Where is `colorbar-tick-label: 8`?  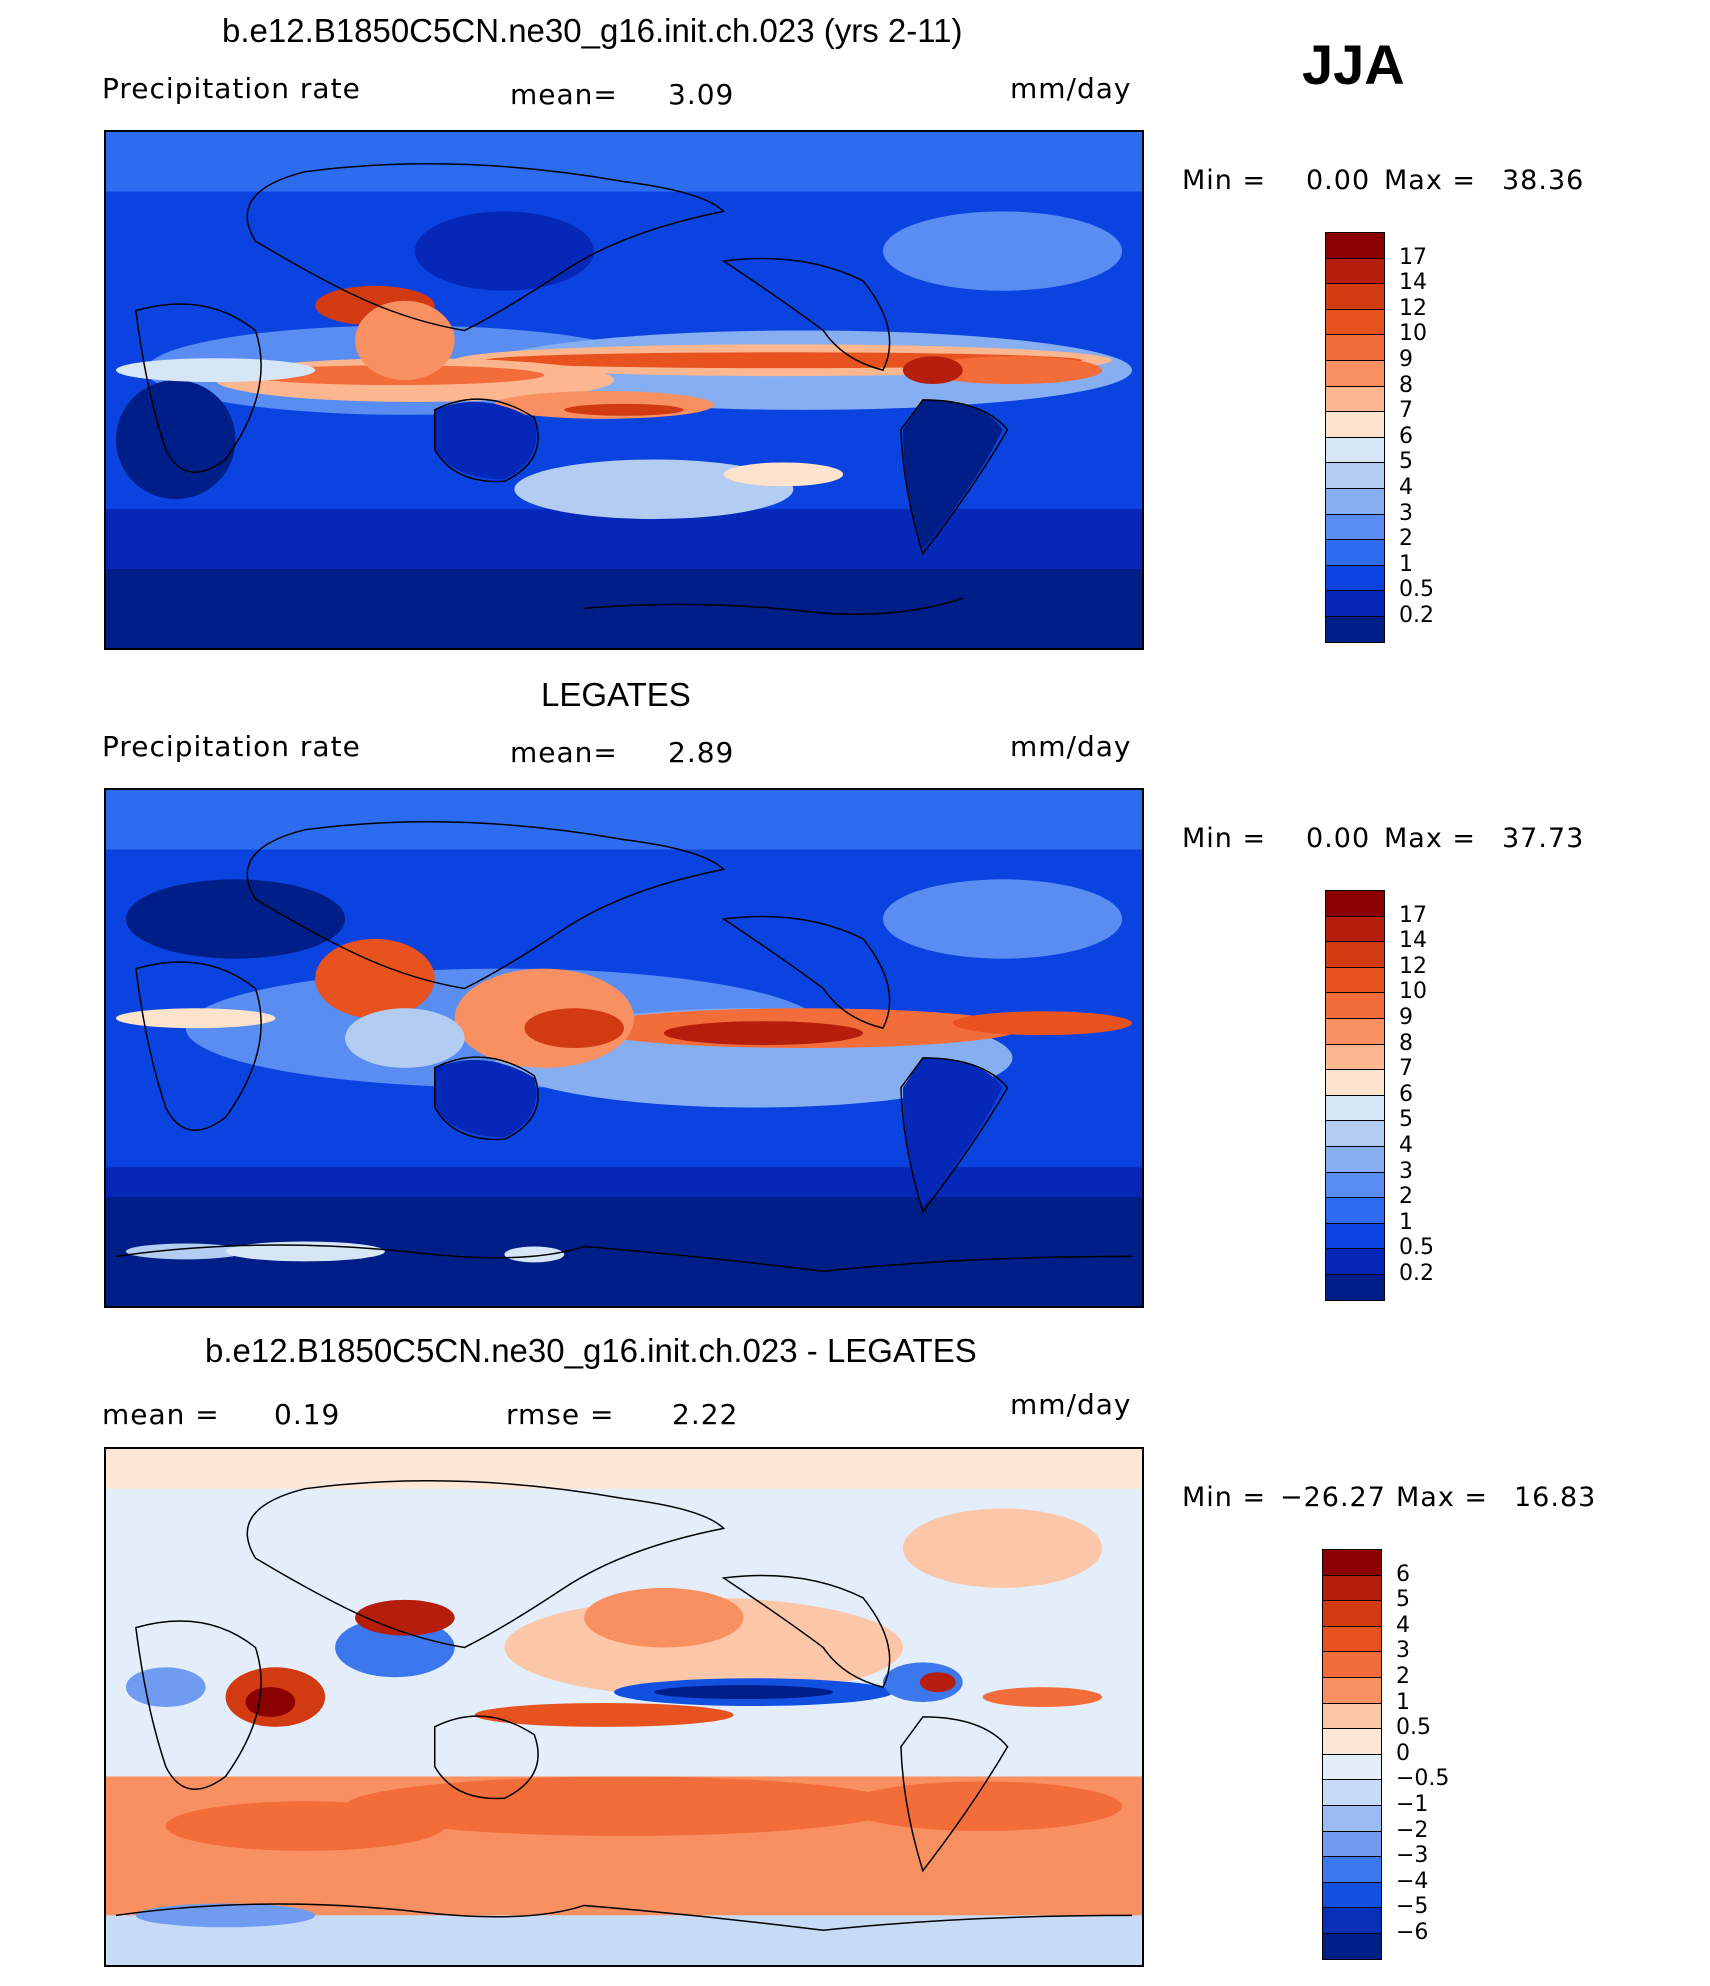
colorbar-tick-label: 8 is located at coordinates (1406, 1043).